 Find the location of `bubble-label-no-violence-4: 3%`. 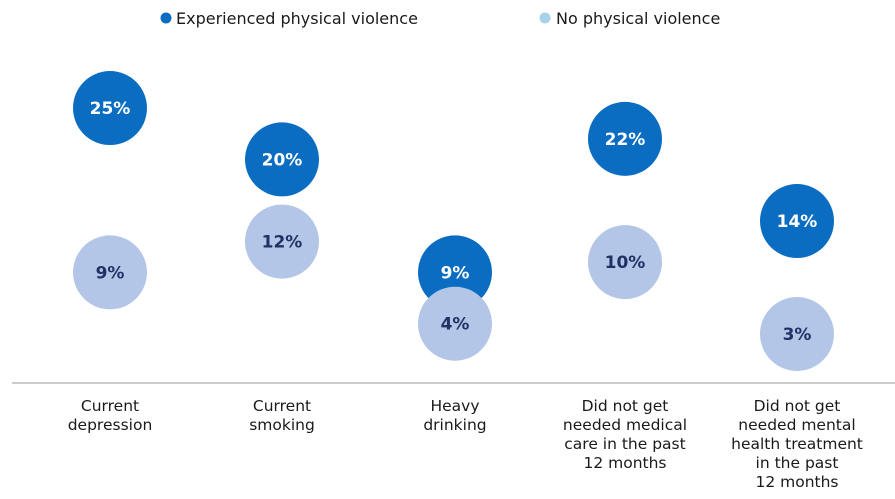

bubble-label-no-violence-4: 3% is located at coordinates (797, 335).